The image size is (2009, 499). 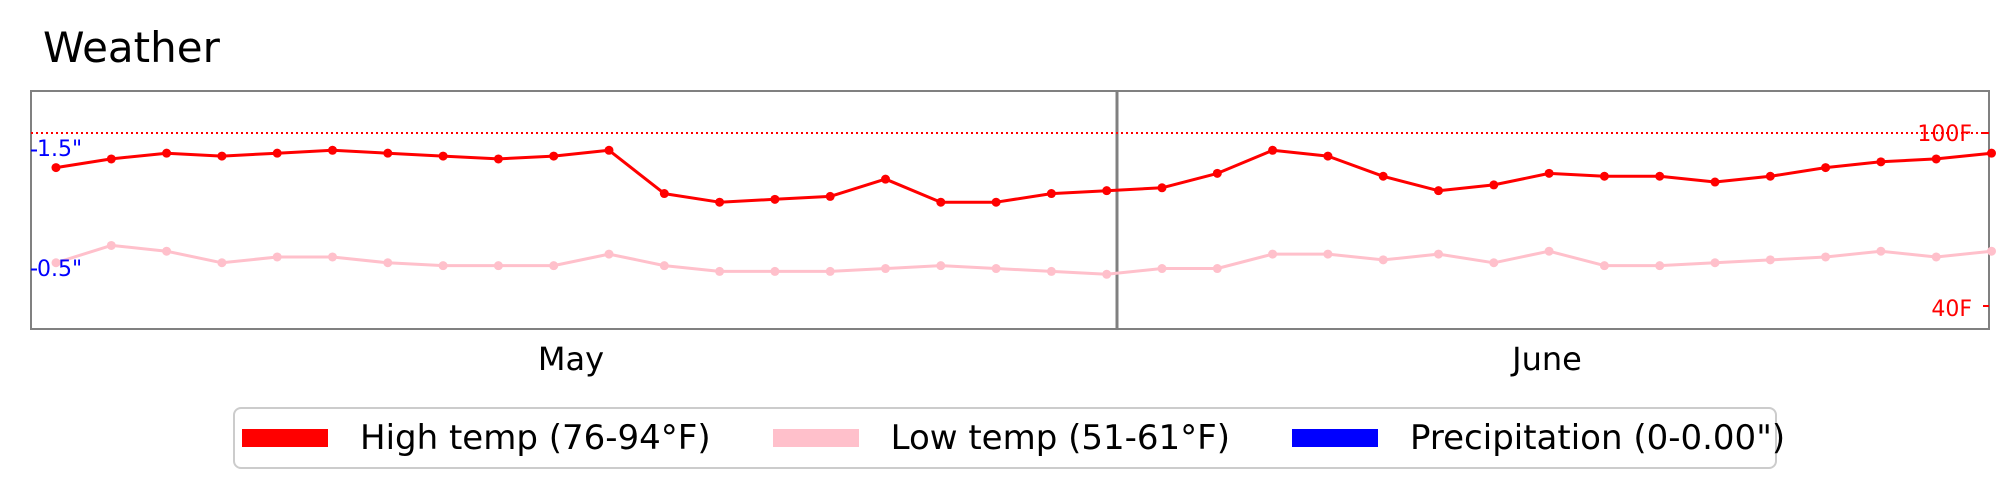 What do you see at coordinates (1951, 309) in the screenshot?
I see `temp-tick-label-low: 40F` at bounding box center [1951, 309].